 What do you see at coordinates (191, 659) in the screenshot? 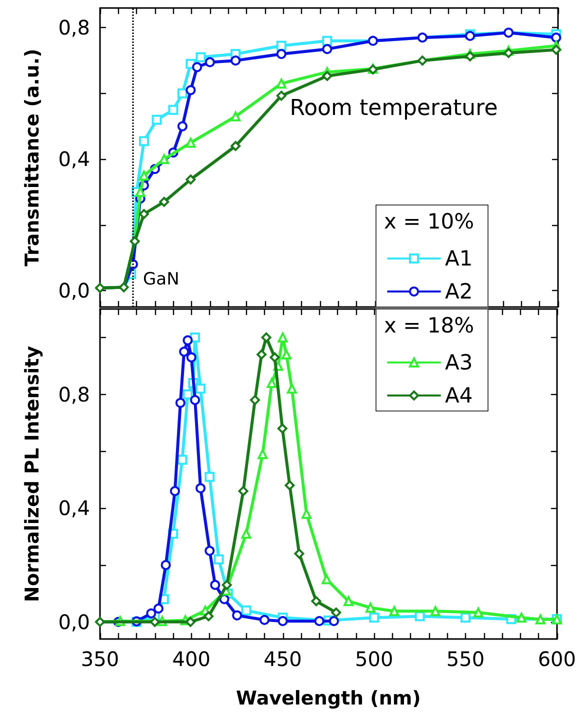
I see `x-tick-label: 400` at bounding box center [191, 659].